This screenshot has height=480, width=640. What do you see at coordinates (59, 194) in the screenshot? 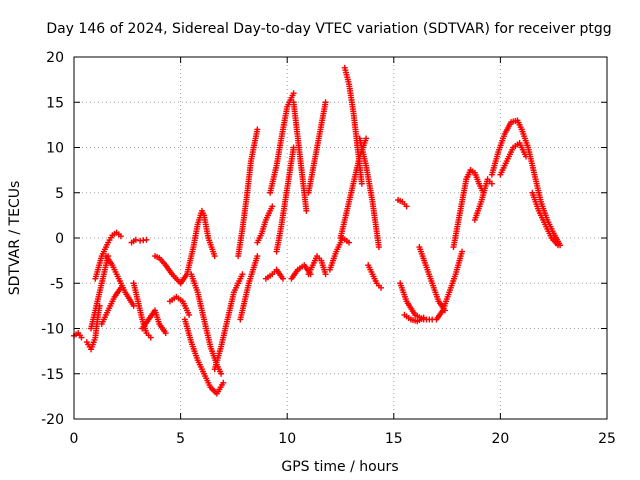
I see `y-tick-label: 5` at bounding box center [59, 194].